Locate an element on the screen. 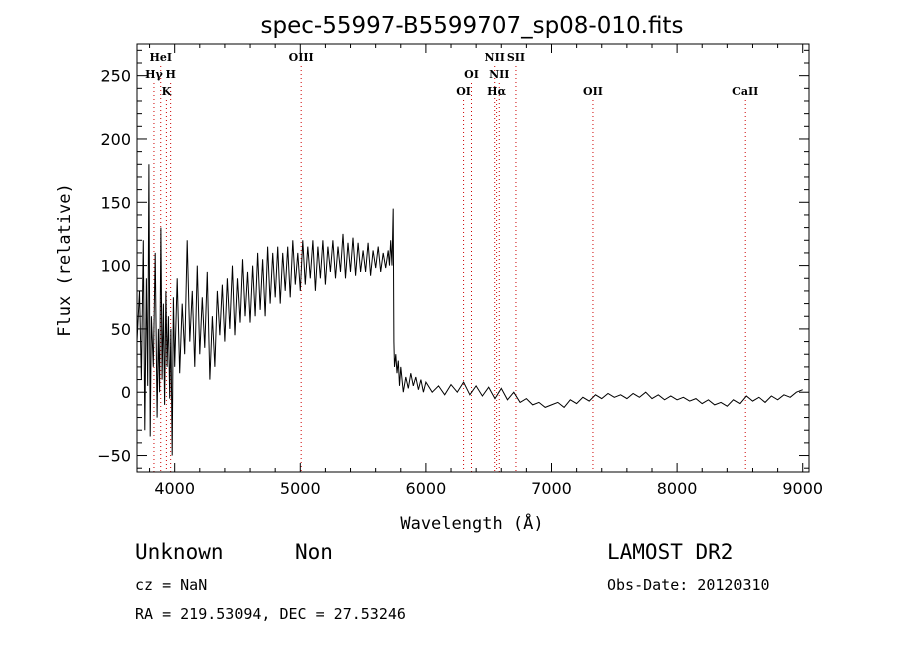  line-label-2: H is located at coordinates (170, 74).